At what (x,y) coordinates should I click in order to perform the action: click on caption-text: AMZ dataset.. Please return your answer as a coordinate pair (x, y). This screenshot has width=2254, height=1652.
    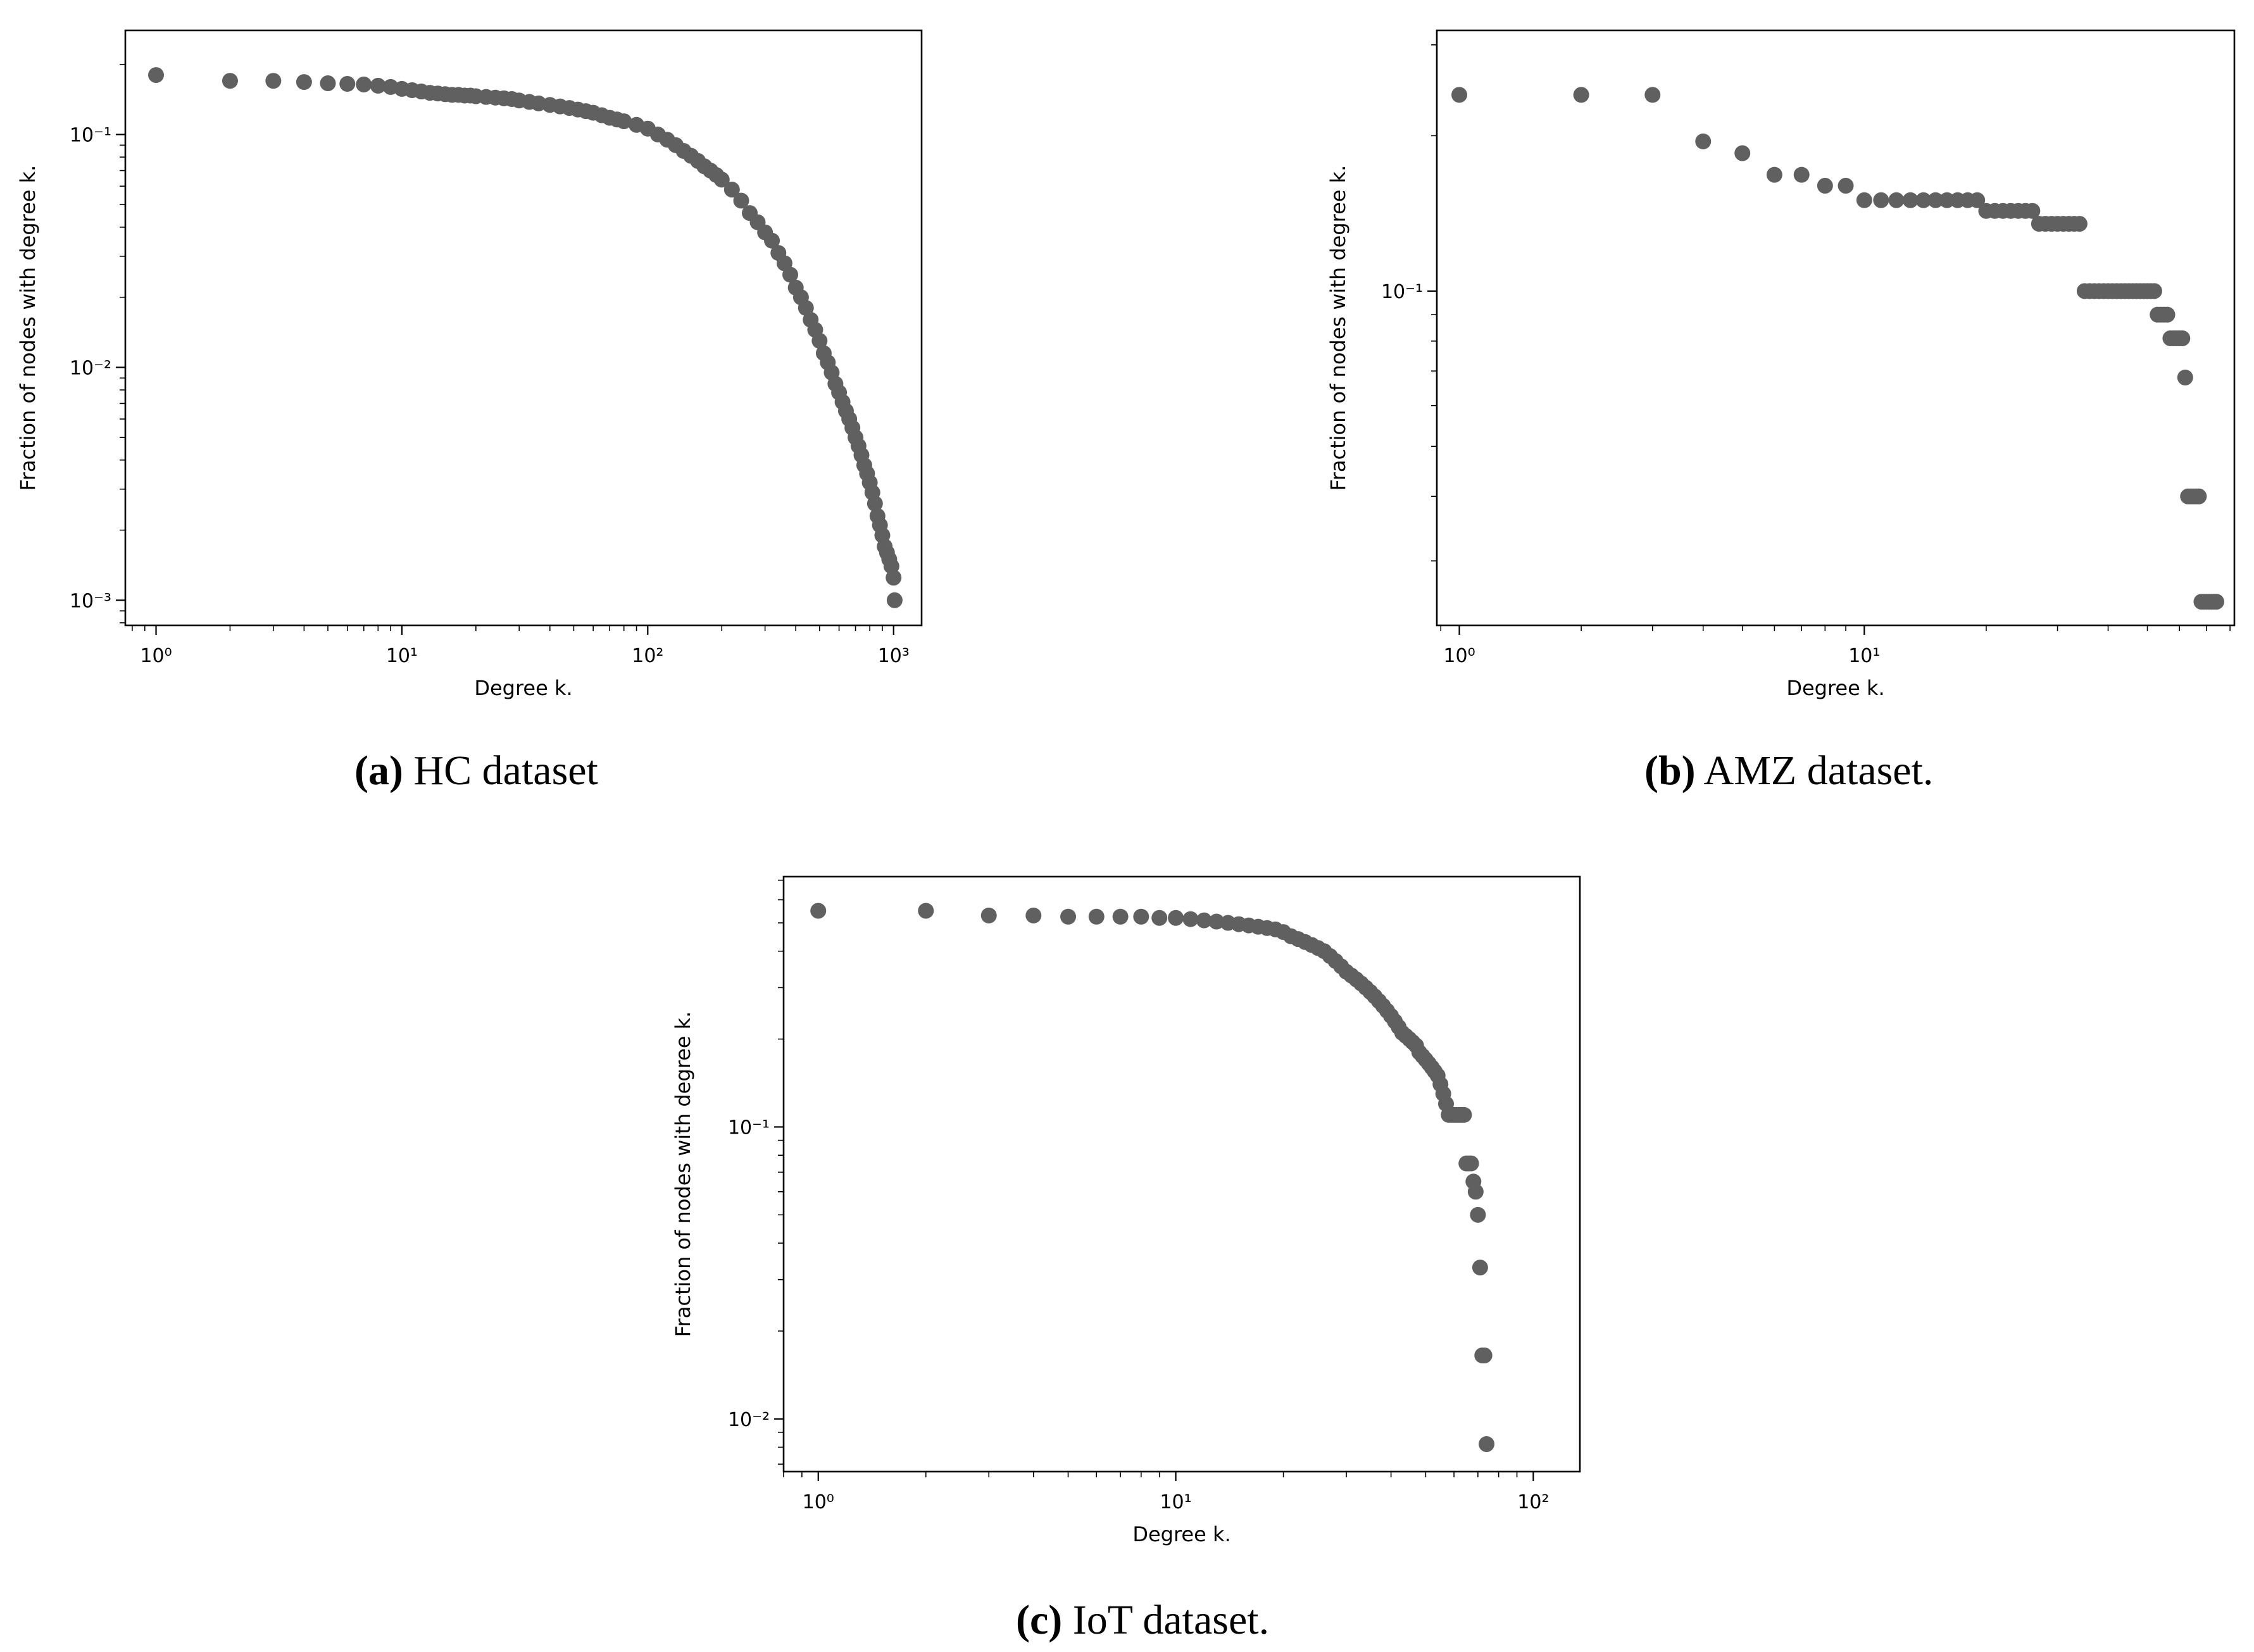
    Looking at the image, I should click on (1814, 771).